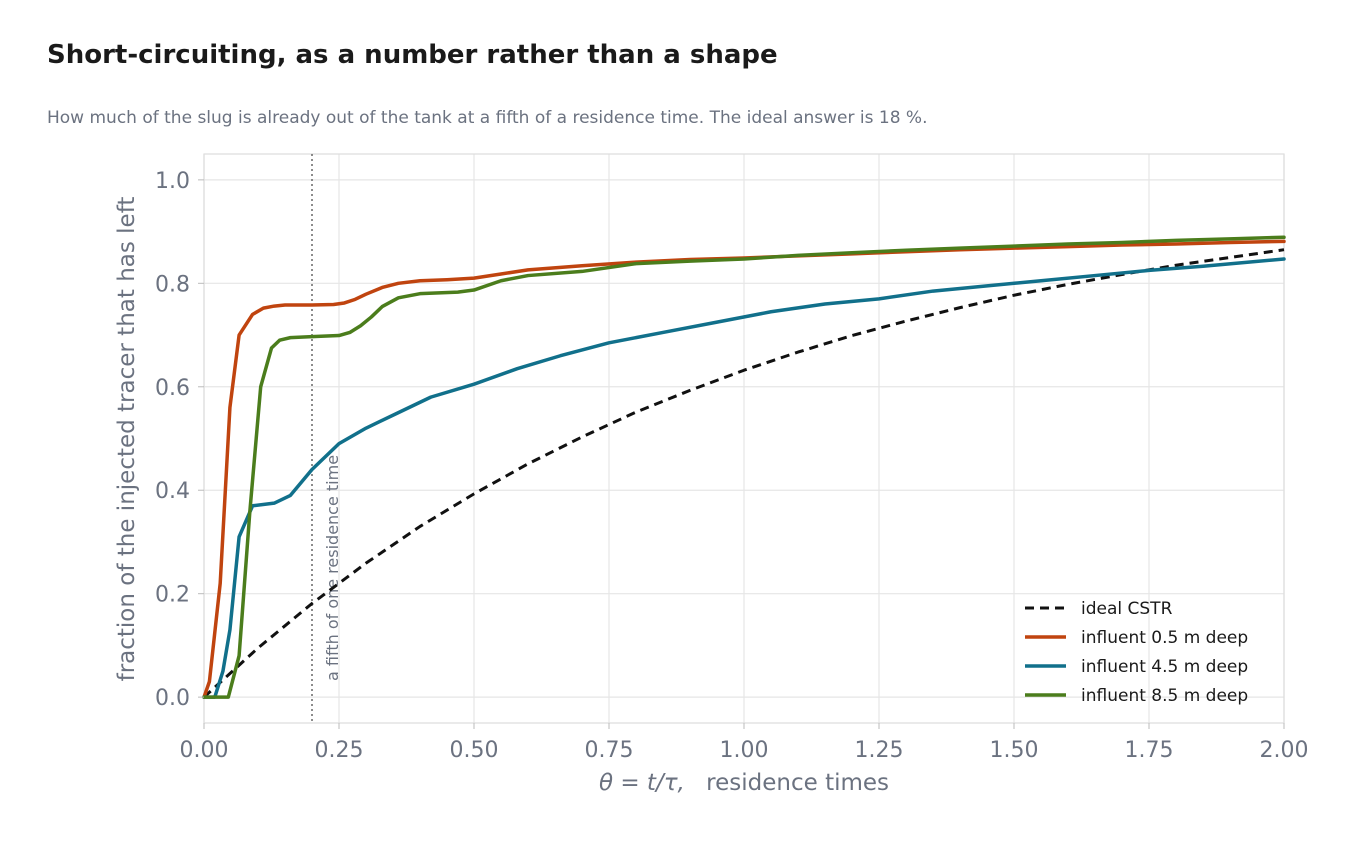 The height and width of the screenshot is (844, 1359). Describe the element at coordinates (1127, 609) in the screenshot. I see `legend-label-0: ideal CSTR` at that location.